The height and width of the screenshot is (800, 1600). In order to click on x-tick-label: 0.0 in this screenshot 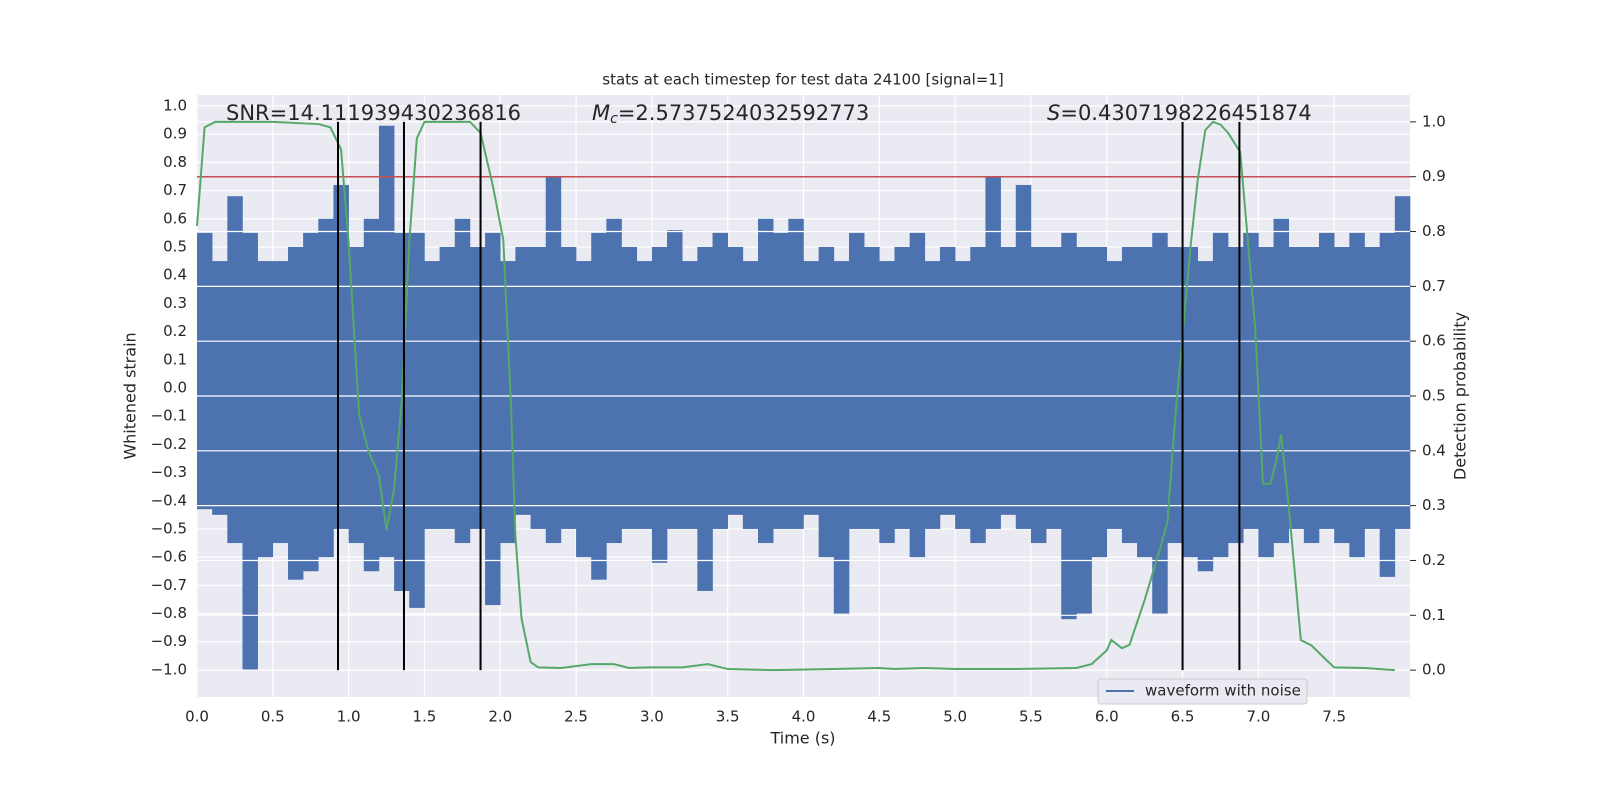, I will do `click(197, 717)`.